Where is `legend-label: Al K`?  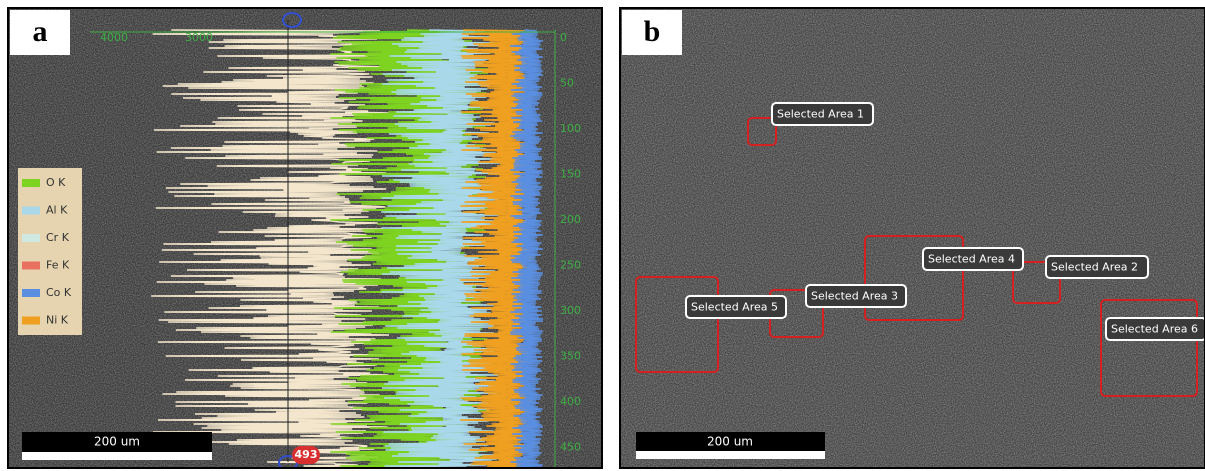
legend-label: Al K is located at coordinates (57, 210).